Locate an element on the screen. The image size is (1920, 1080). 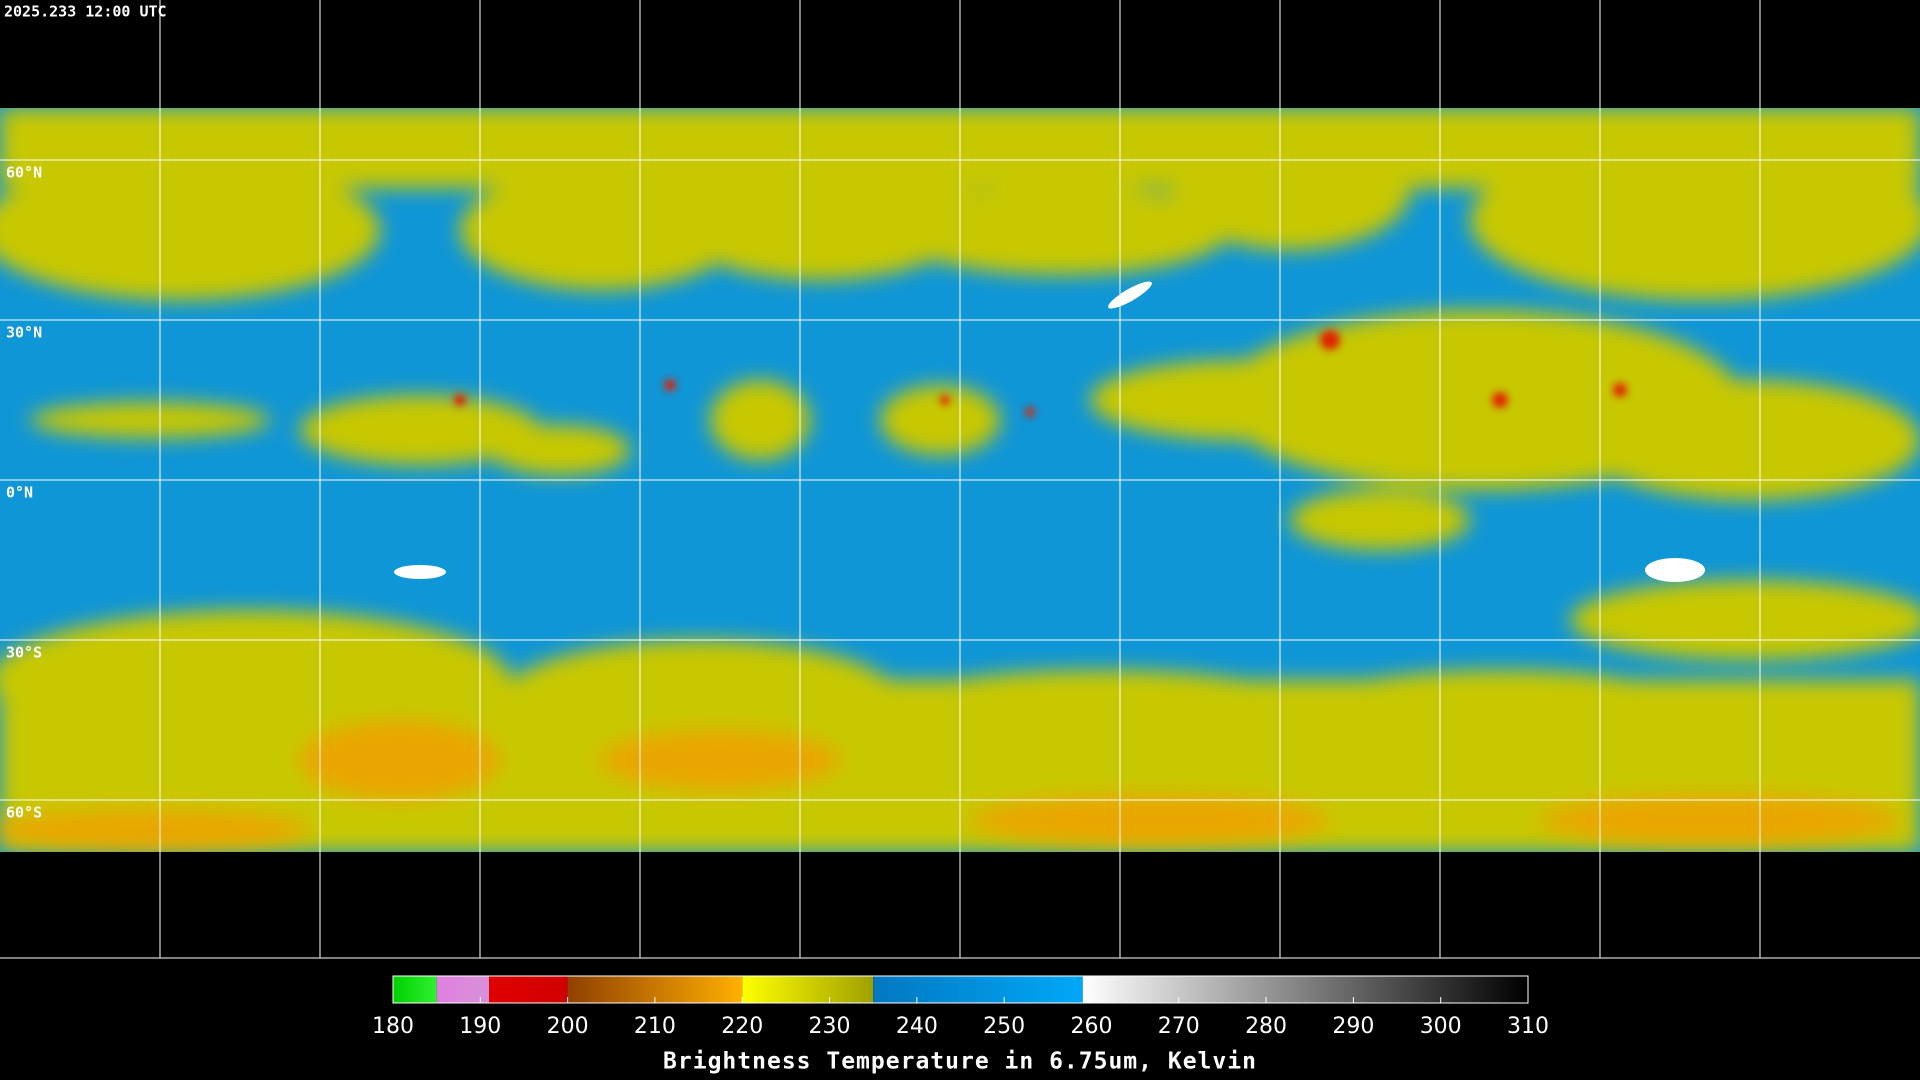
colorbar-label: Brightness Temperature in 6.75um, Kelvin is located at coordinates (960, 1062).